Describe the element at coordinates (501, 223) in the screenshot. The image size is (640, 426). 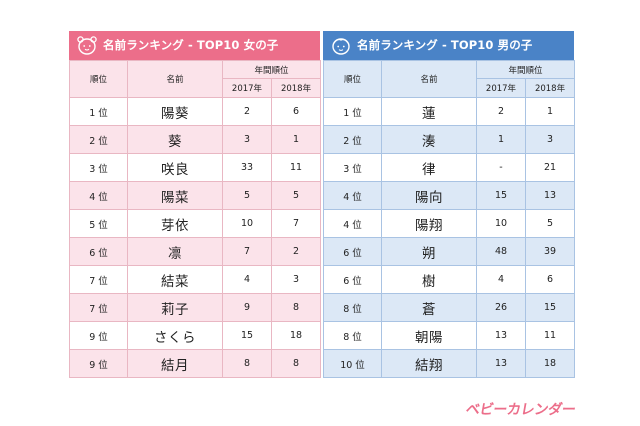
I see `rank-2017-cell: 10` at that location.